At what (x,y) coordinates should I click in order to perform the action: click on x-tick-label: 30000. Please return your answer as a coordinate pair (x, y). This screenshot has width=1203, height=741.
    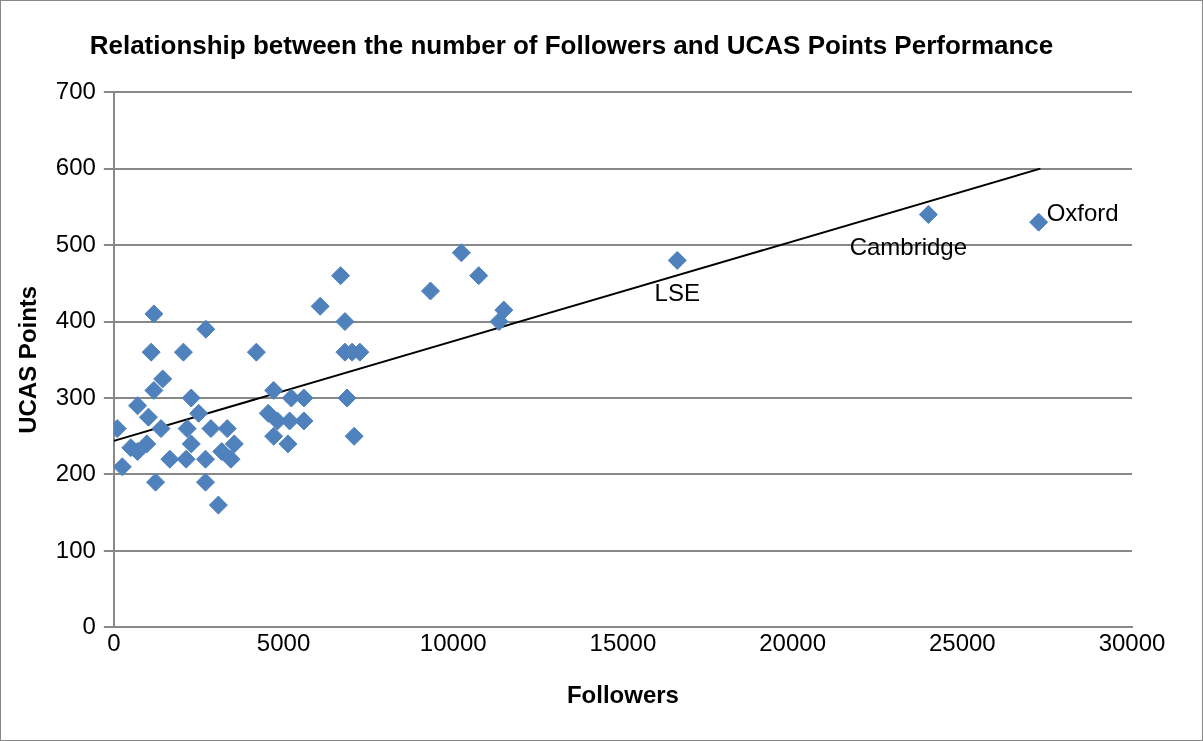
    Looking at the image, I should click on (1132, 643).